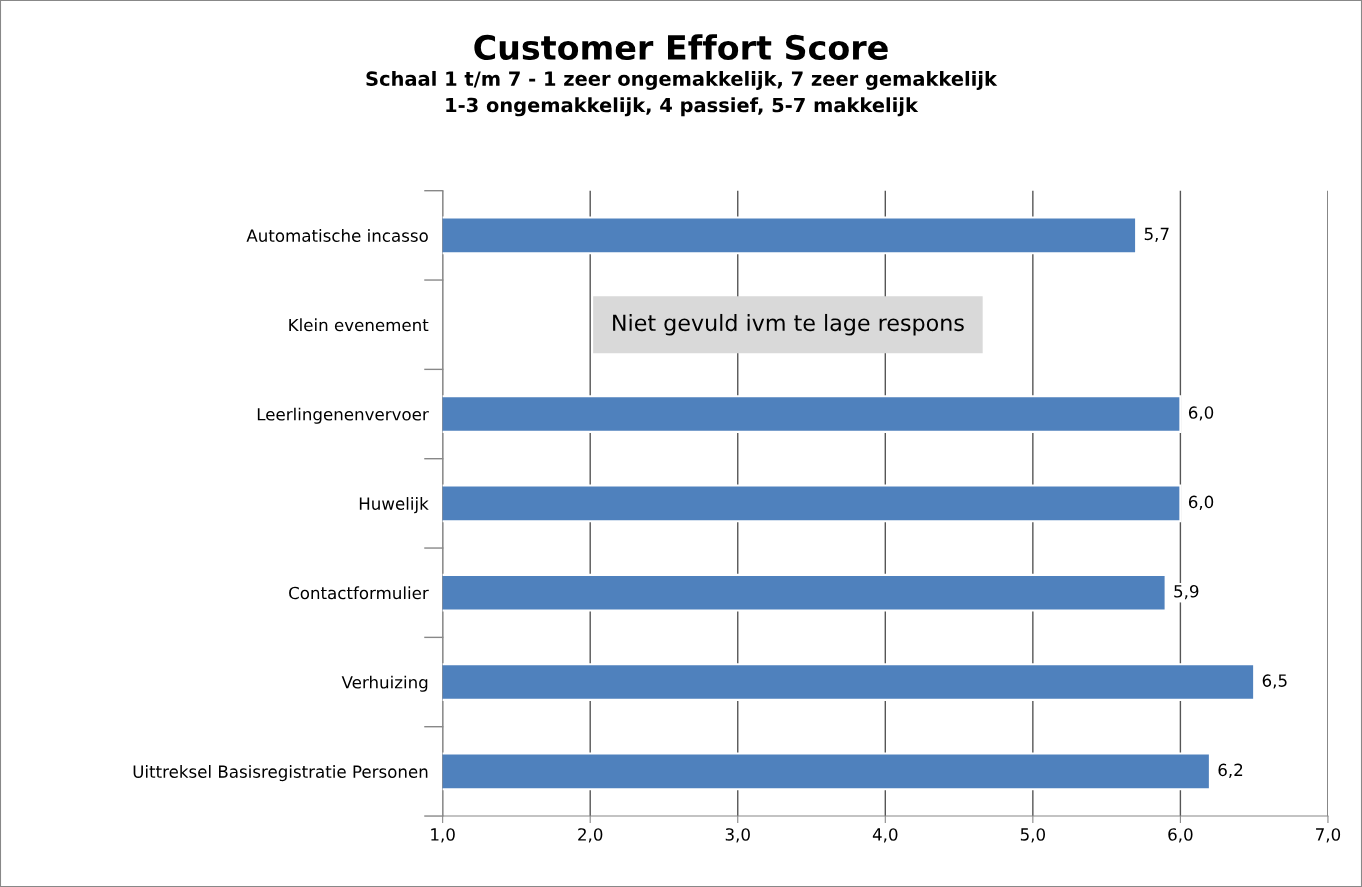 This screenshot has height=887, width=1362. I want to click on y-tick-label: Automatische incasso, so click(337, 235).